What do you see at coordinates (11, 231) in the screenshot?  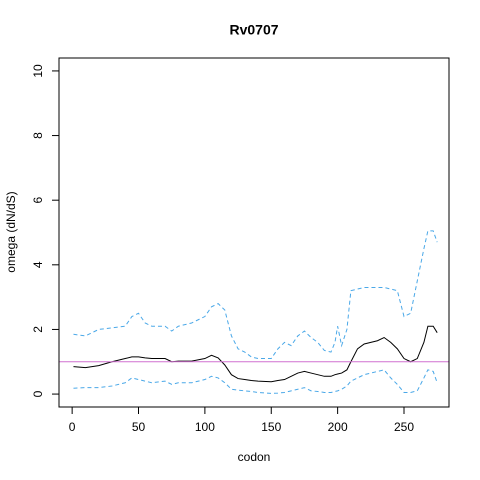 I see `y-axis-label: omega (dN/dS)` at bounding box center [11, 231].